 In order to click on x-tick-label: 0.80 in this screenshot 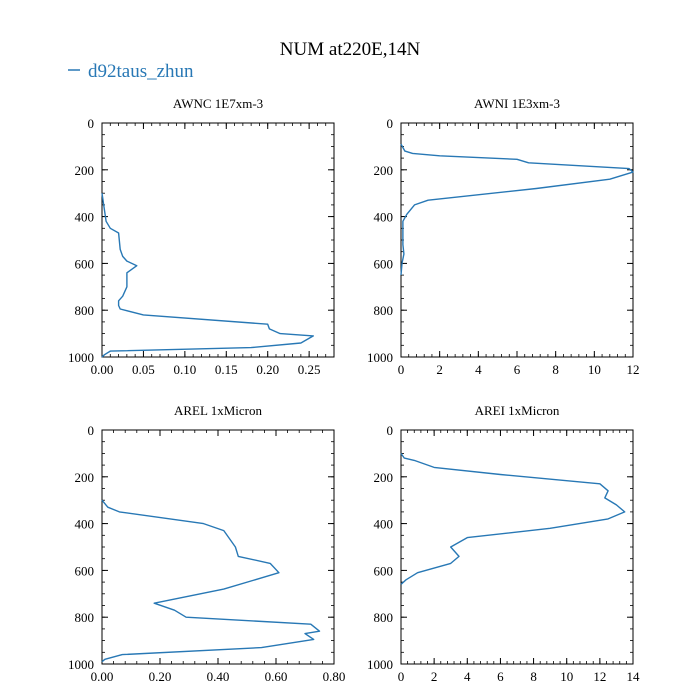, I will do `click(334, 676)`.